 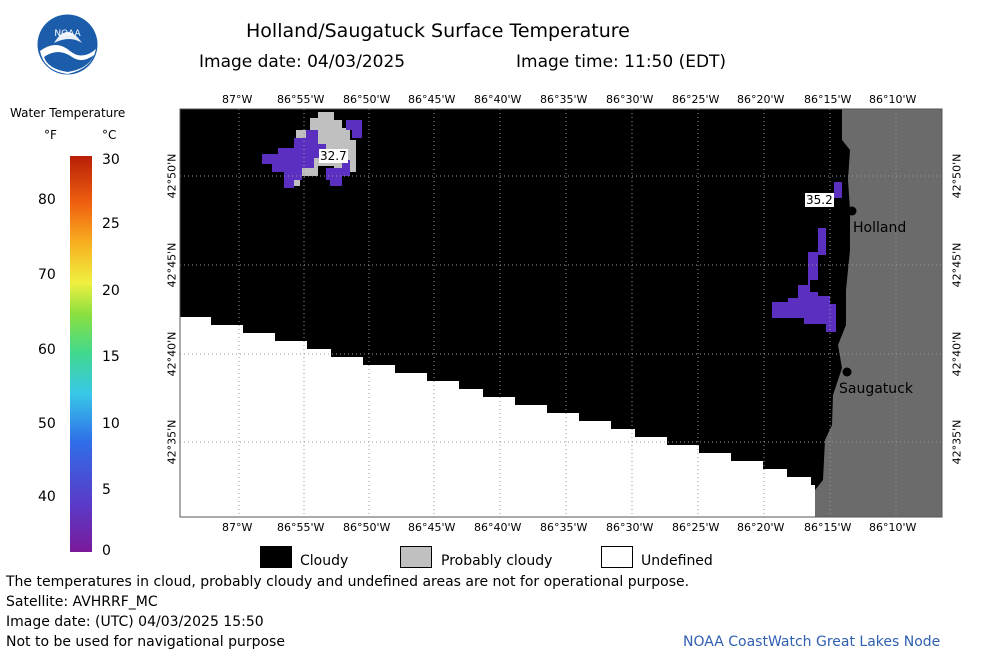 What do you see at coordinates (804, 280) in the screenshot?
I see `cold-water-patch-holland` at bounding box center [804, 280].